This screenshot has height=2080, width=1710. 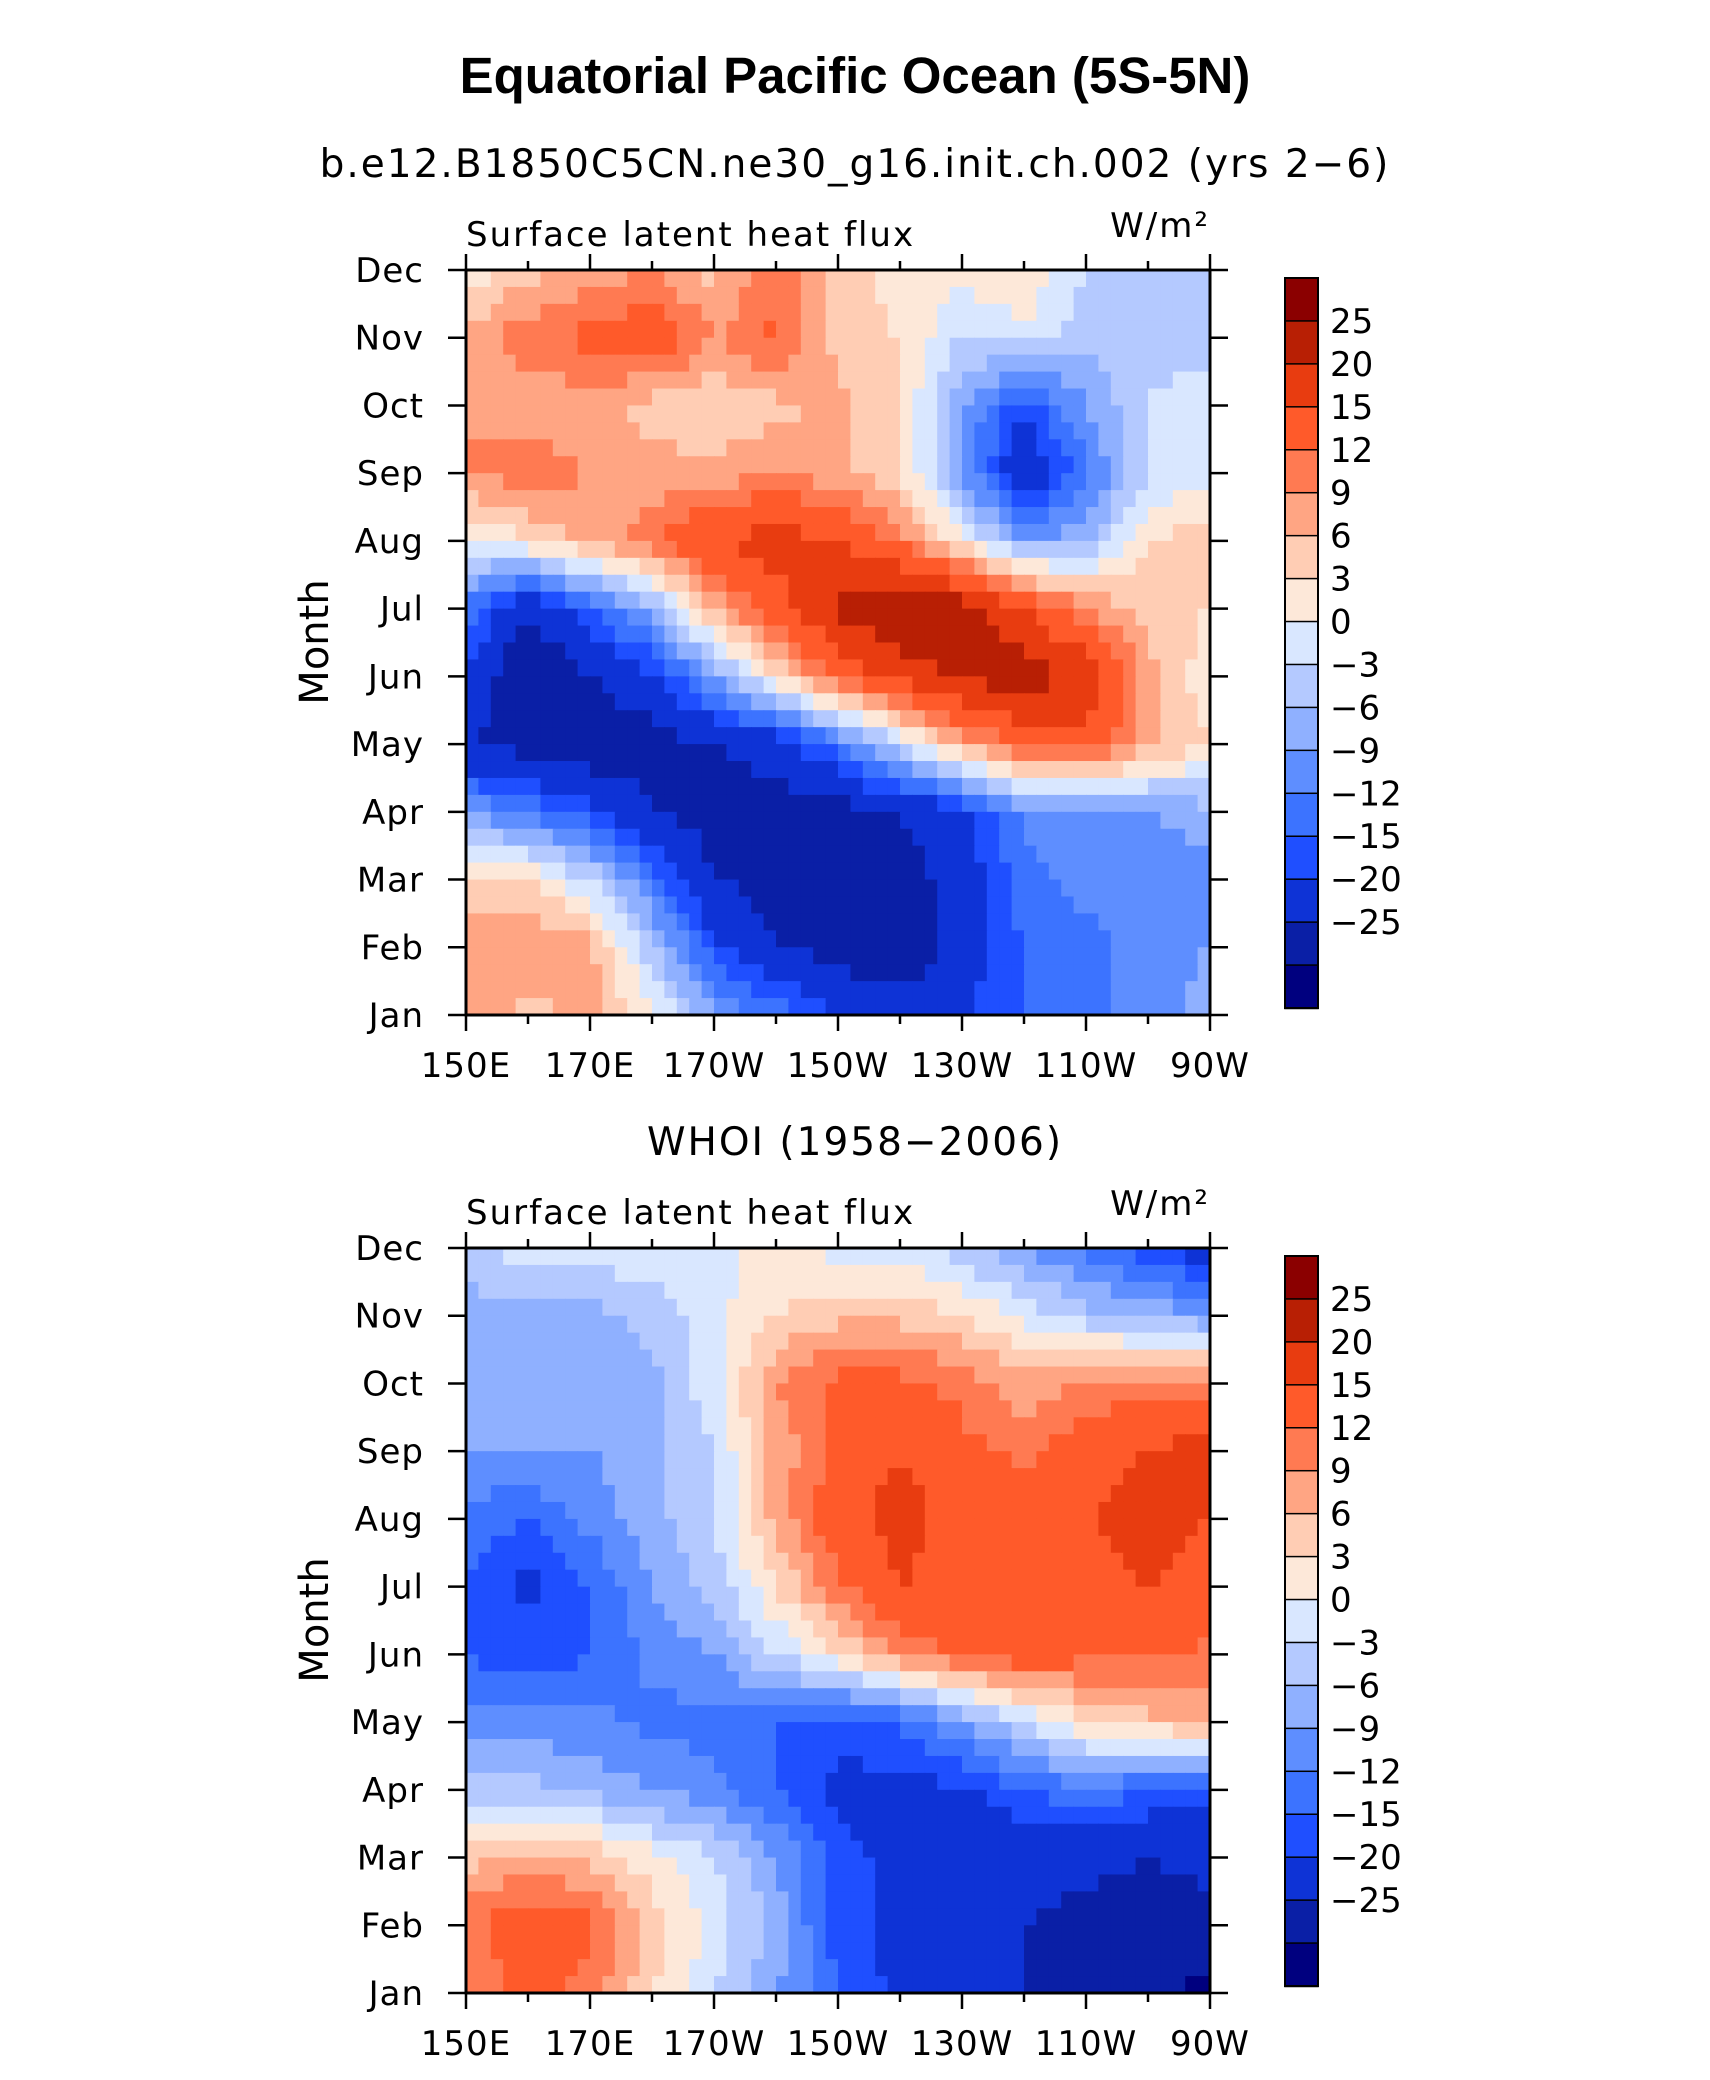 I want to click on colorbar-box, so click(x=1301, y=557).